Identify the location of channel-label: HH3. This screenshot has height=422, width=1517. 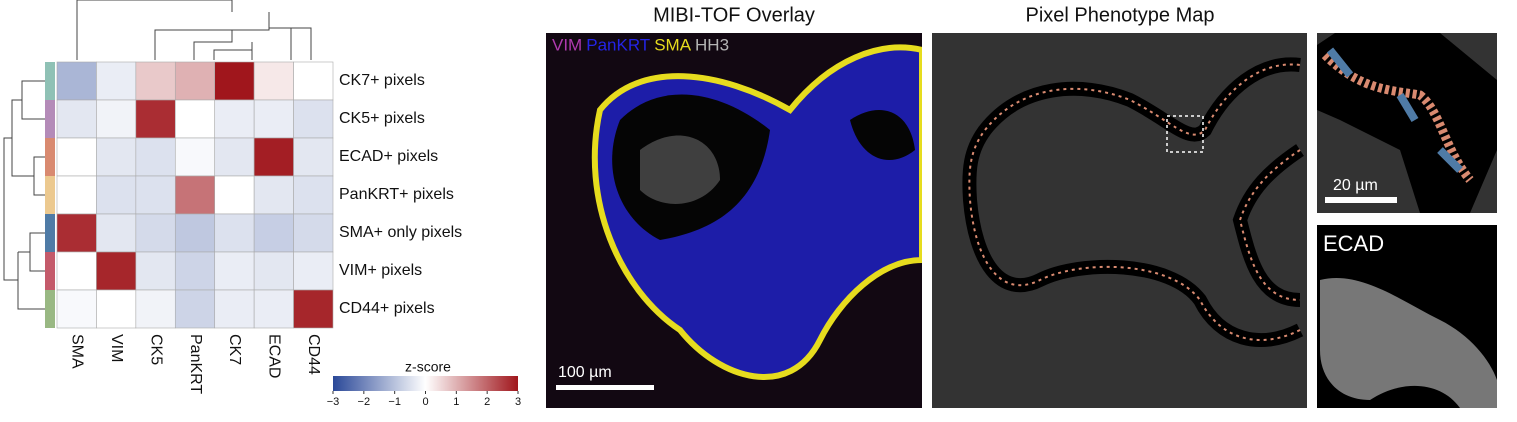
(712, 44).